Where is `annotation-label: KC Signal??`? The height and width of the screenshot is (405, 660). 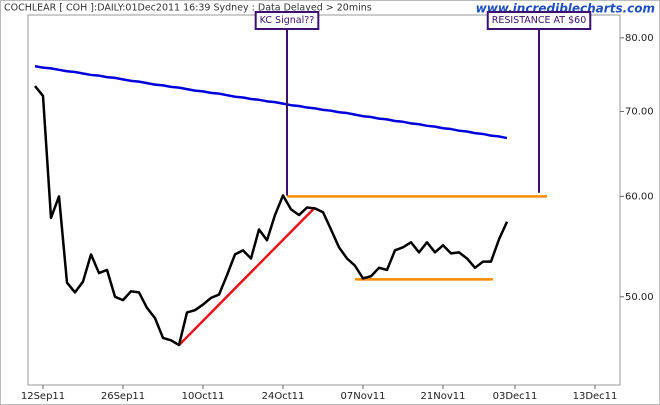
annotation-label: KC Signal?? is located at coordinates (287, 20).